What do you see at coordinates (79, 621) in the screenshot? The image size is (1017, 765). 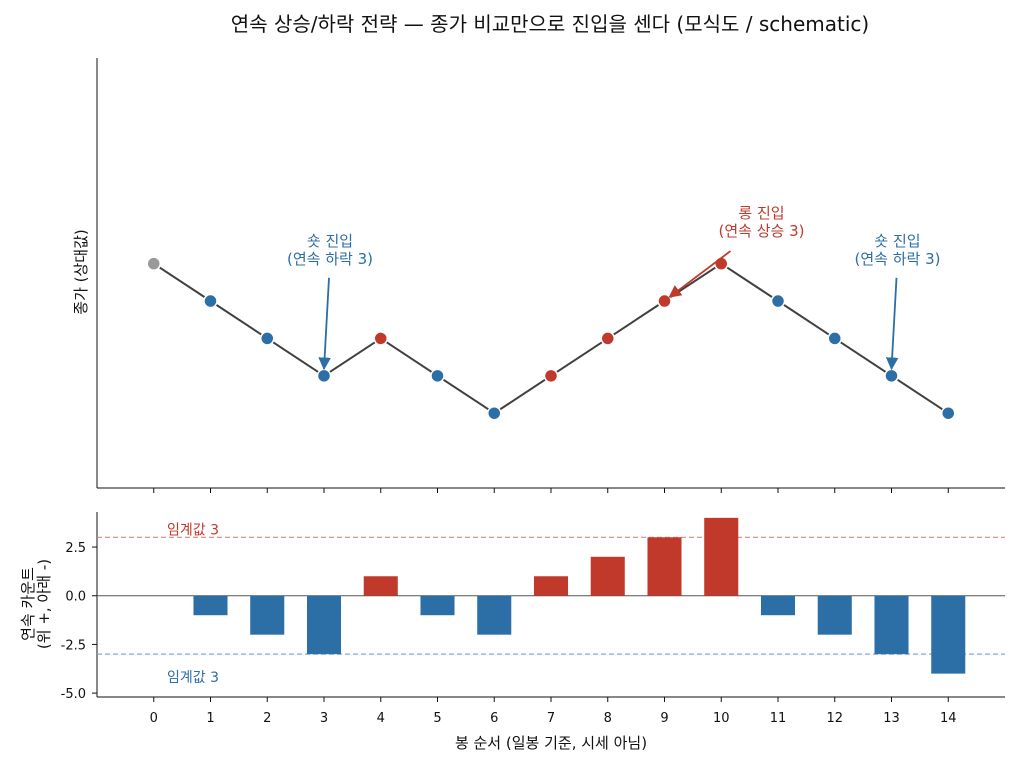 I see `count-y-ticks: -5.0 -2.5 0.0 2.5` at bounding box center [79, 621].